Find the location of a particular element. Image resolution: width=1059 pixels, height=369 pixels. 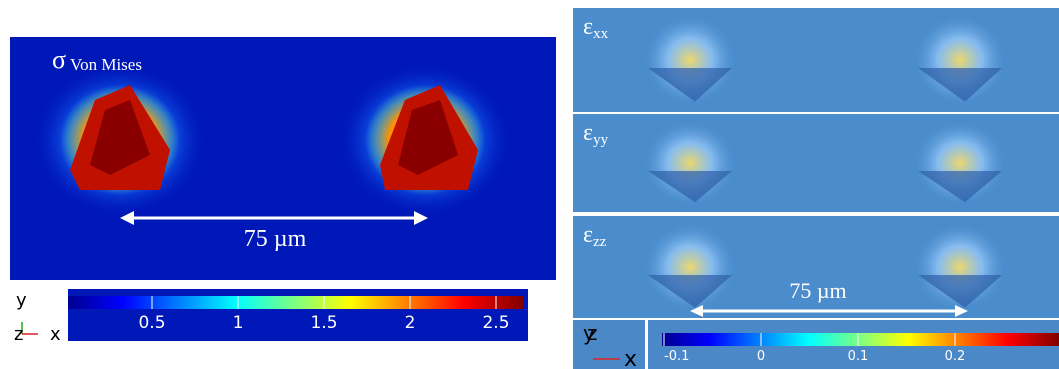

stress-symbol: σ is located at coordinates (59, 59).